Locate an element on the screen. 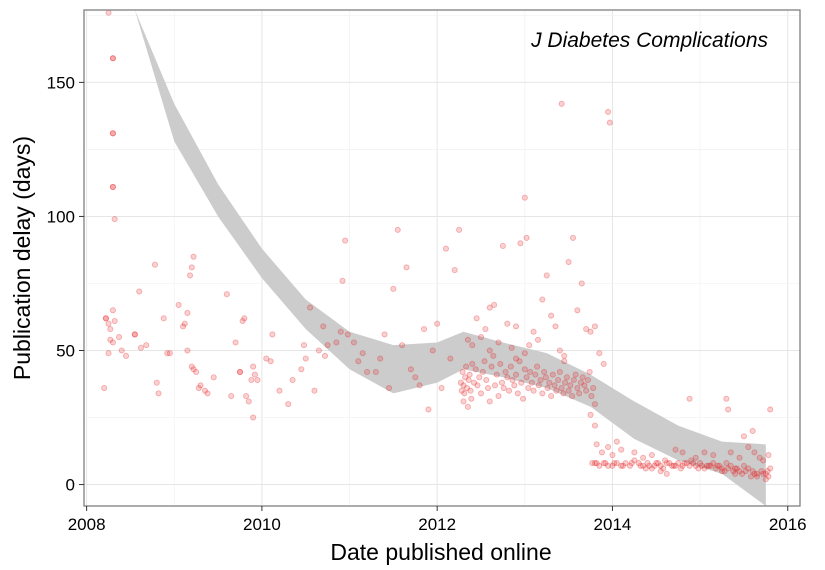 The width and height of the screenshot is (825, 570). y-axis-title: Publication delay (days) is located at coordinates (22, 258).